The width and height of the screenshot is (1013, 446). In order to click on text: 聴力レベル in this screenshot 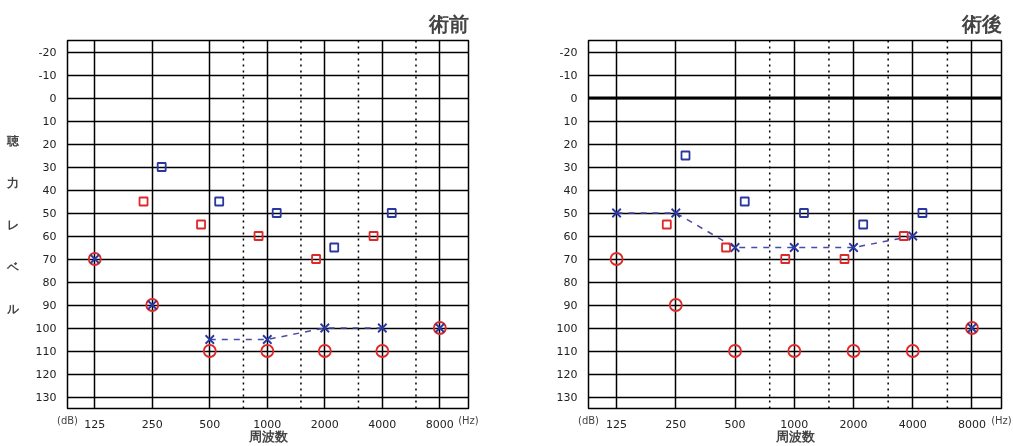, I will do `click(12, 224)`.